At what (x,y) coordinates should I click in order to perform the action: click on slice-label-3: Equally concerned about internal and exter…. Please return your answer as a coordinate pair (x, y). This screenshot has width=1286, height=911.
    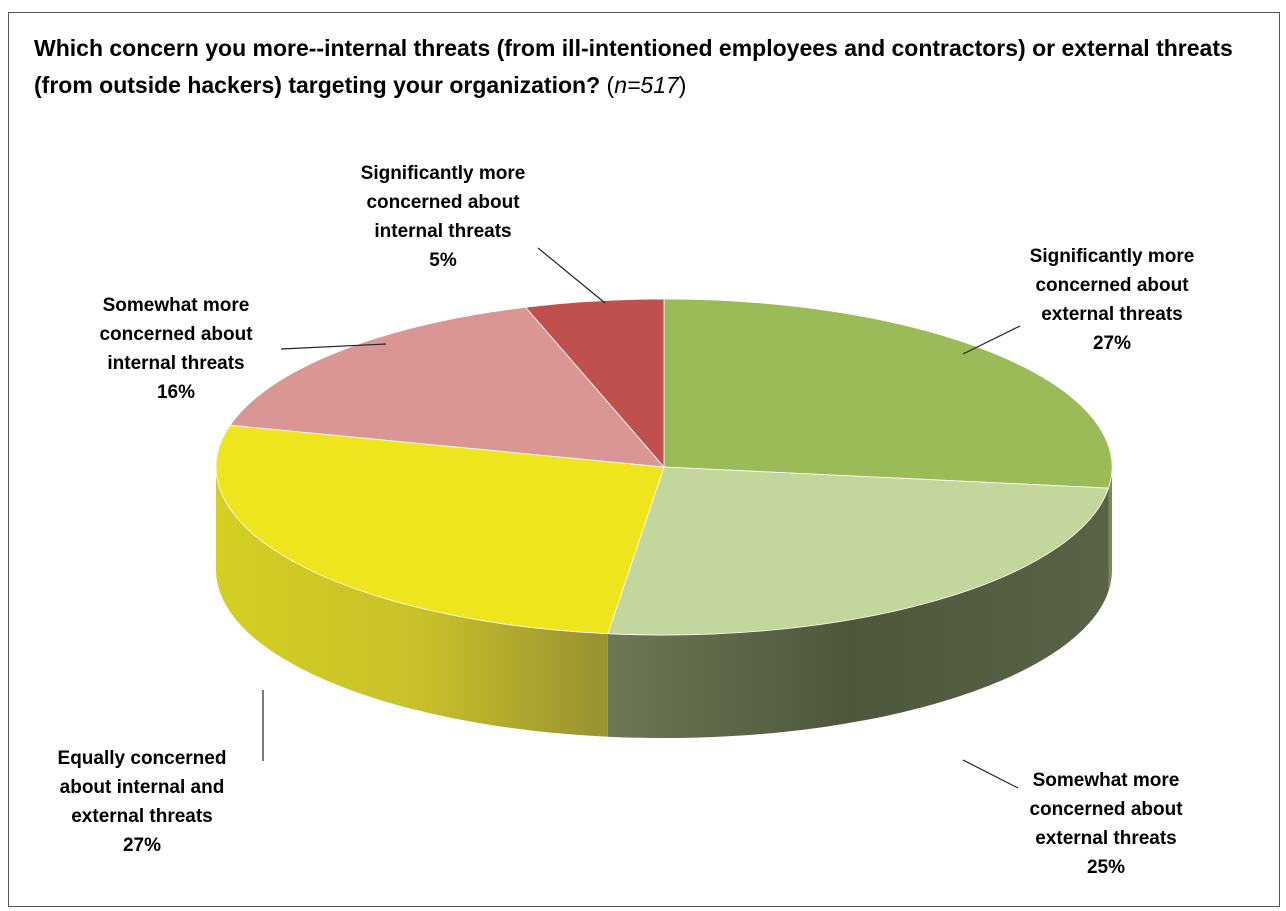
    Looking at the image, I should click on (142, 787).